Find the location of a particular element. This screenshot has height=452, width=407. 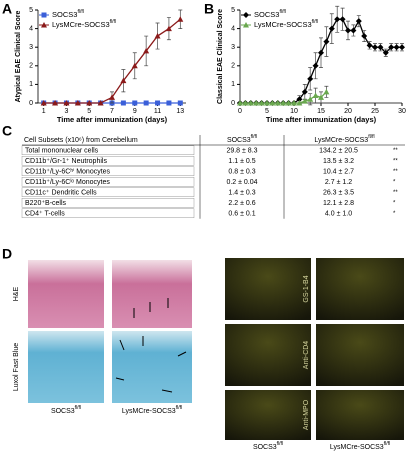

table-cell: 0.8 ± 0.3 is located at coordinates (241, 171).